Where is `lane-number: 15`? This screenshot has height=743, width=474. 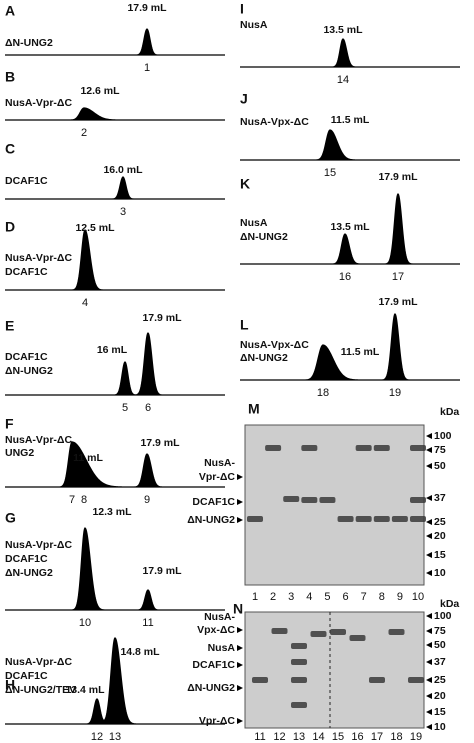 lane-number: 15 is located at coordinates (338, 737).